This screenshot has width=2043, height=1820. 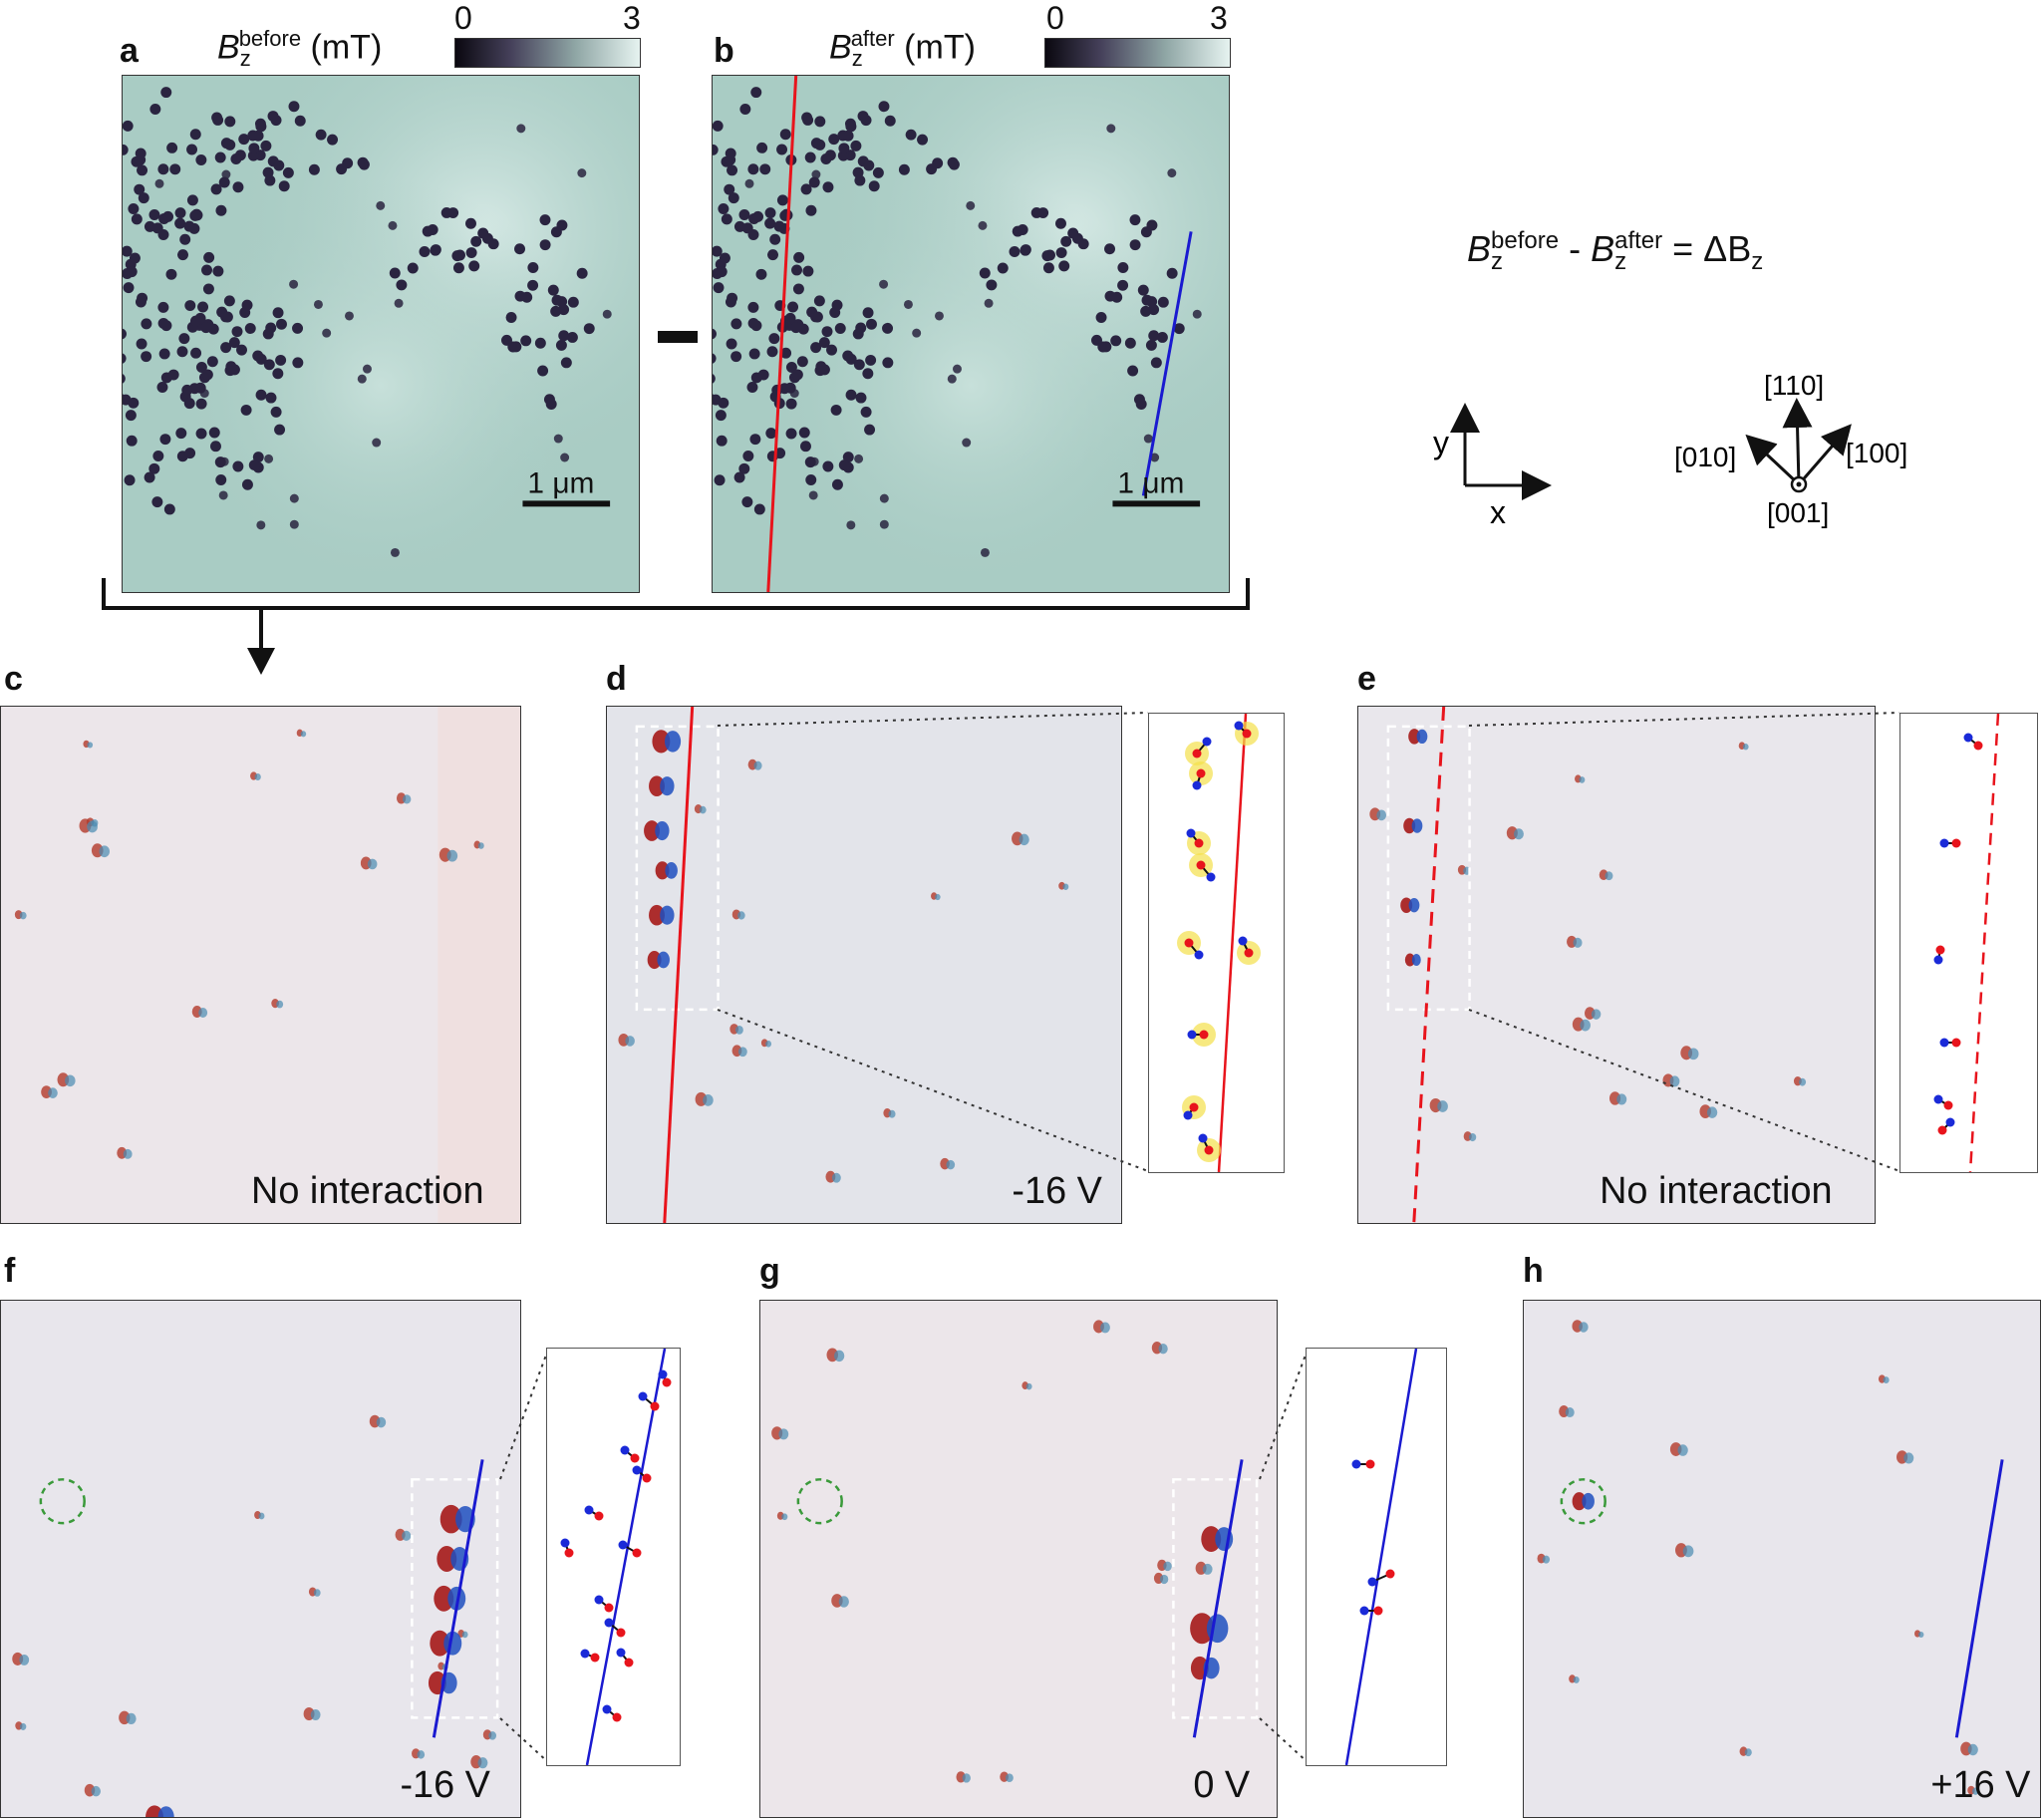 I want to click on panel-a-title: Bzbefore (mT), so click(x=300, y=49).